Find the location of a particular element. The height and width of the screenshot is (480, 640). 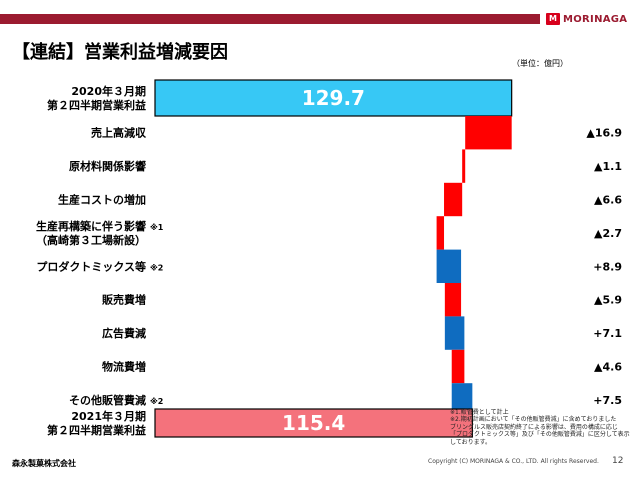

category-label: プロダクトミックス等 is located at coordinates (91, 266).